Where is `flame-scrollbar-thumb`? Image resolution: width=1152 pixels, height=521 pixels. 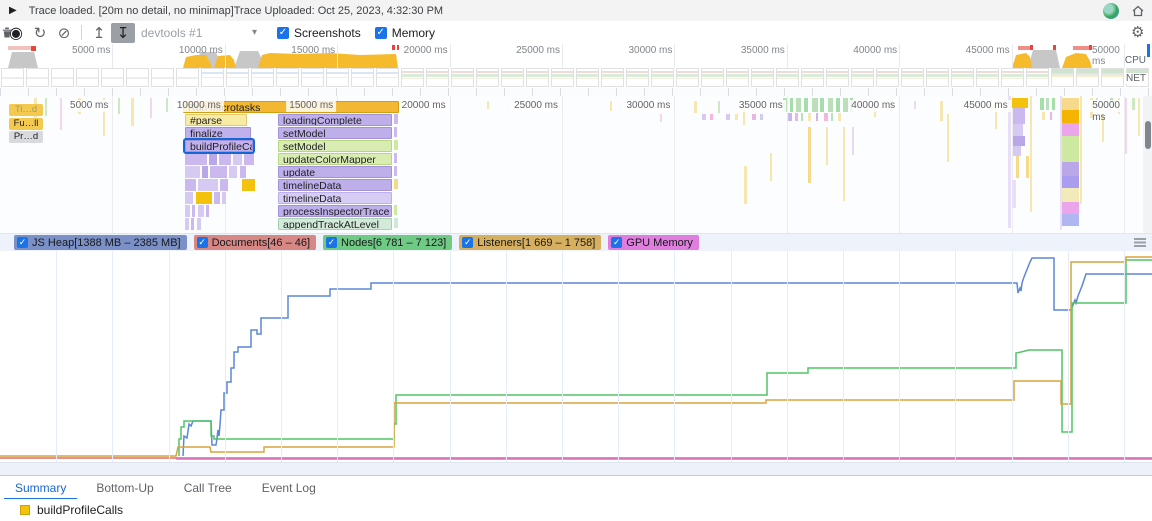 flame-scrollbar-thumb is located at coordinates (1148, 135).